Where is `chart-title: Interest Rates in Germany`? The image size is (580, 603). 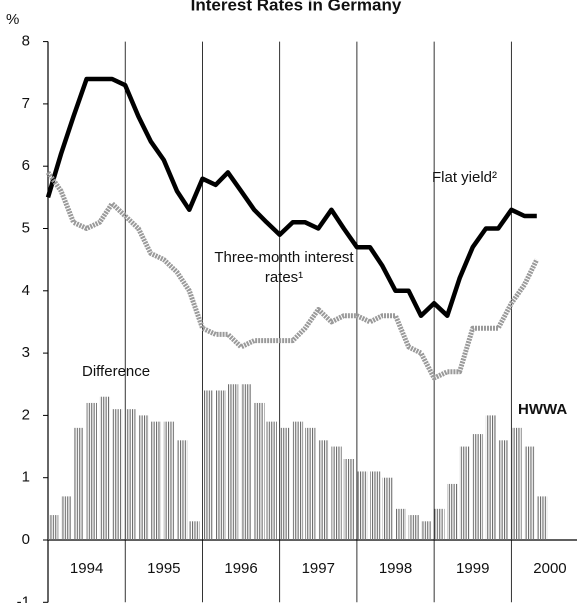
chart-title: Interest Rates in Germany is located at coordinates (296, 7).